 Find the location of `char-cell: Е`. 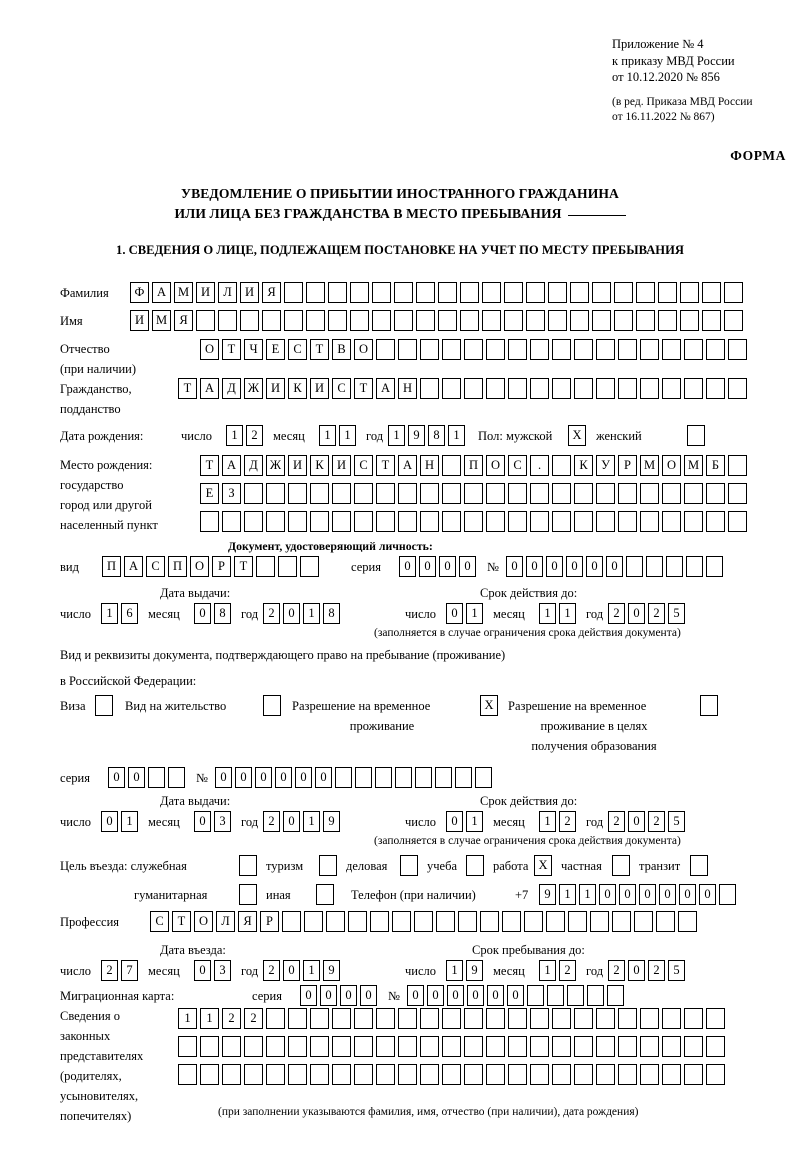

char-cell: Е is located at coordinates (275, 349).